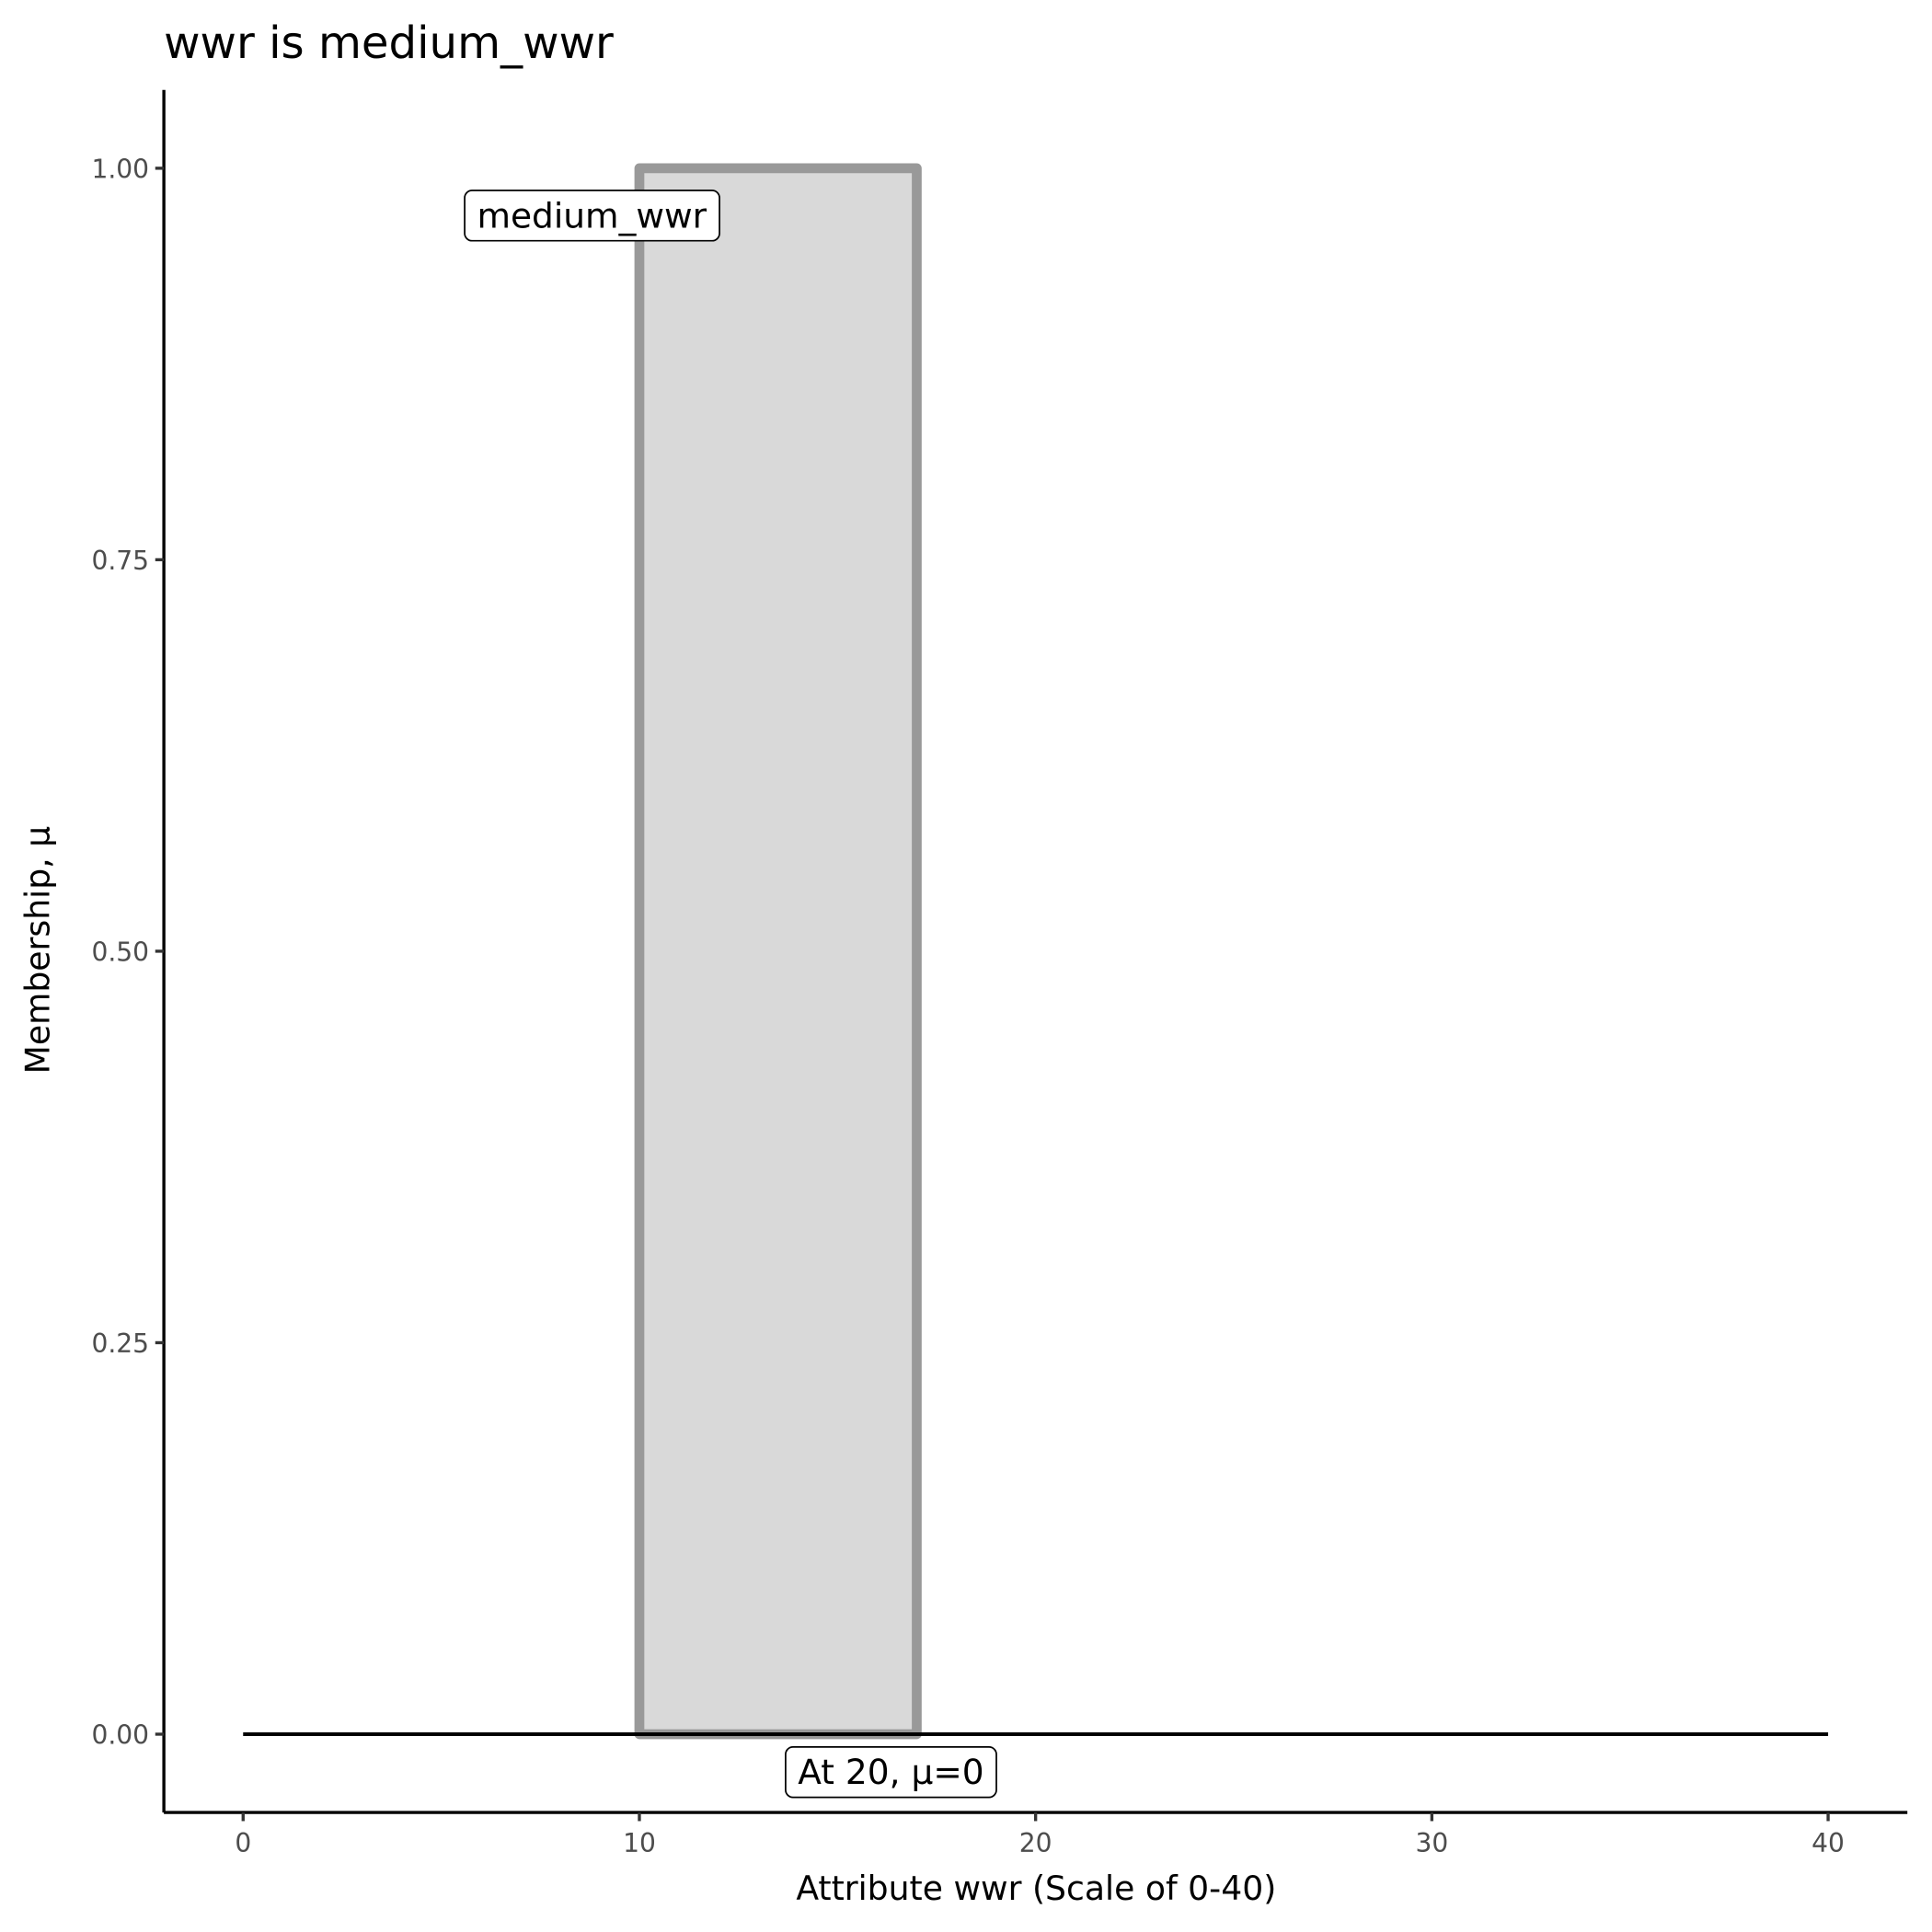  What do you see at coordinates (38, 950) in the screenshot?
I see `y-axis-title: Membership, μ` at bounding box center [38, 950].